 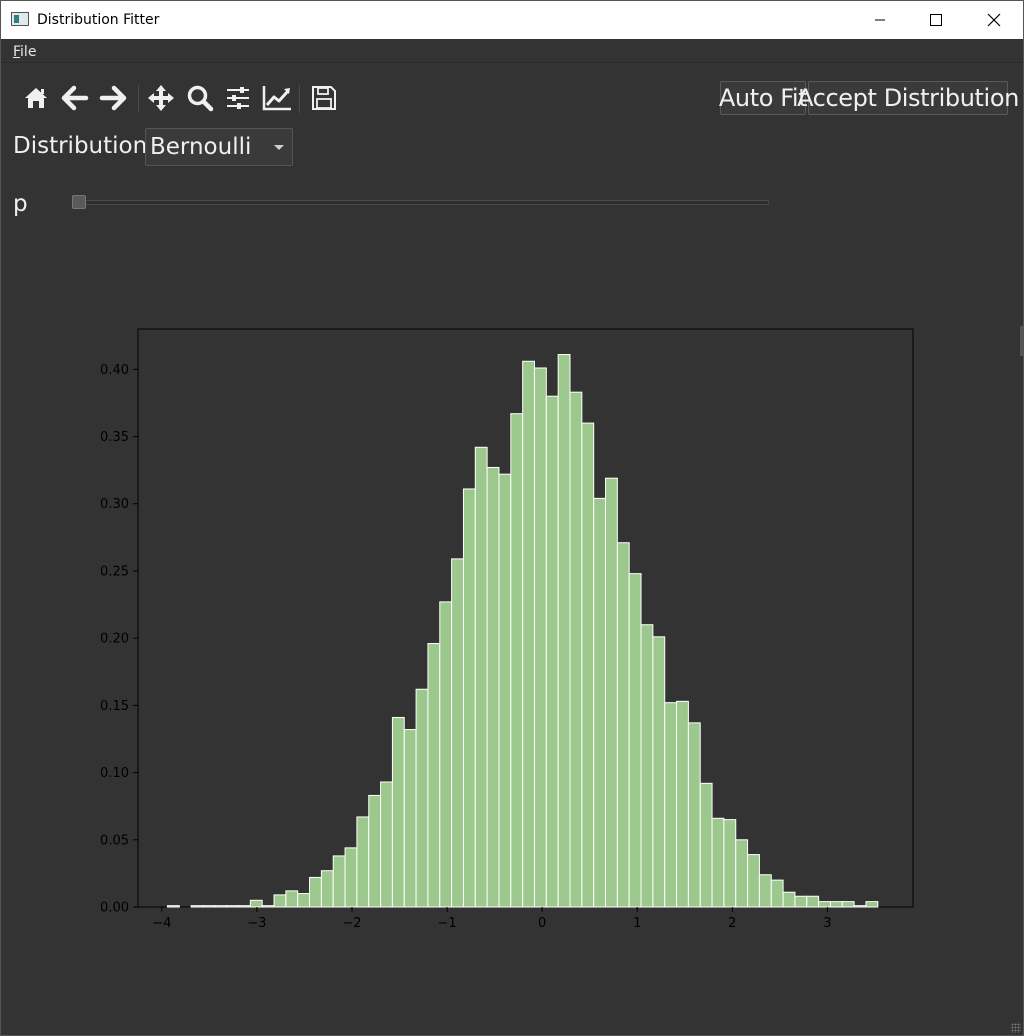 I want to click on save-button, so click(x=324, y=98).